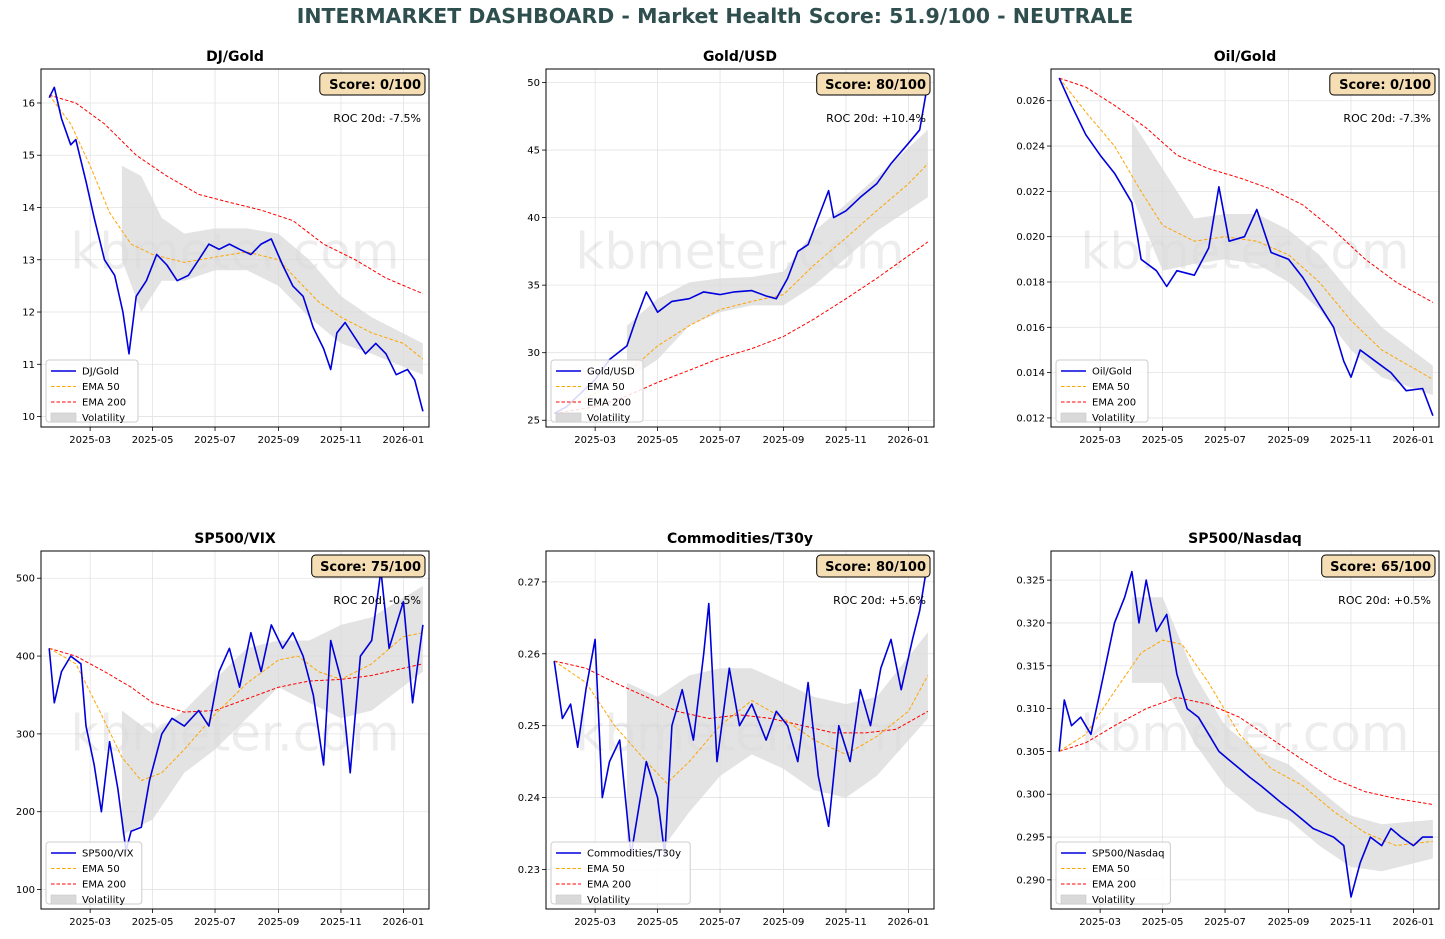 The image size is (1445, 939). What do you see at coordinates (377, 118) in the screenshot?
I see `chart-1-roc-label: ROC 20d: -7.5%` at bounding box center [377, 118].